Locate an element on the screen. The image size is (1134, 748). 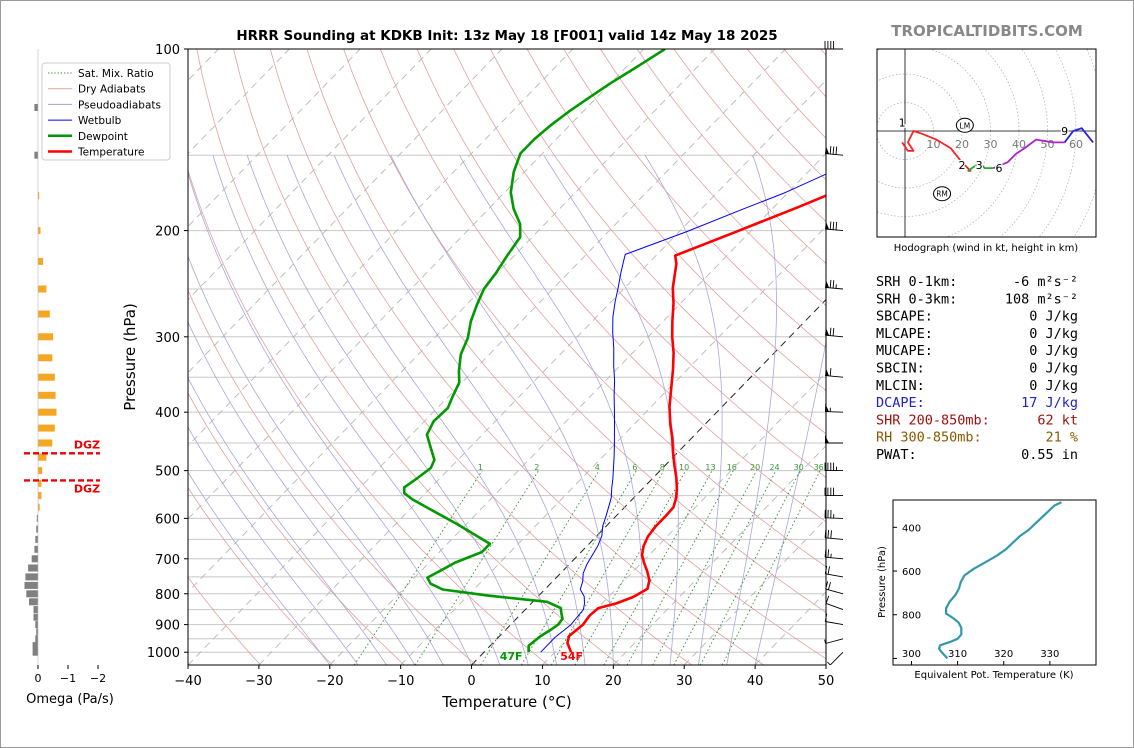
mixing-ratio-label: 30 is located at coordinates (799, 467).